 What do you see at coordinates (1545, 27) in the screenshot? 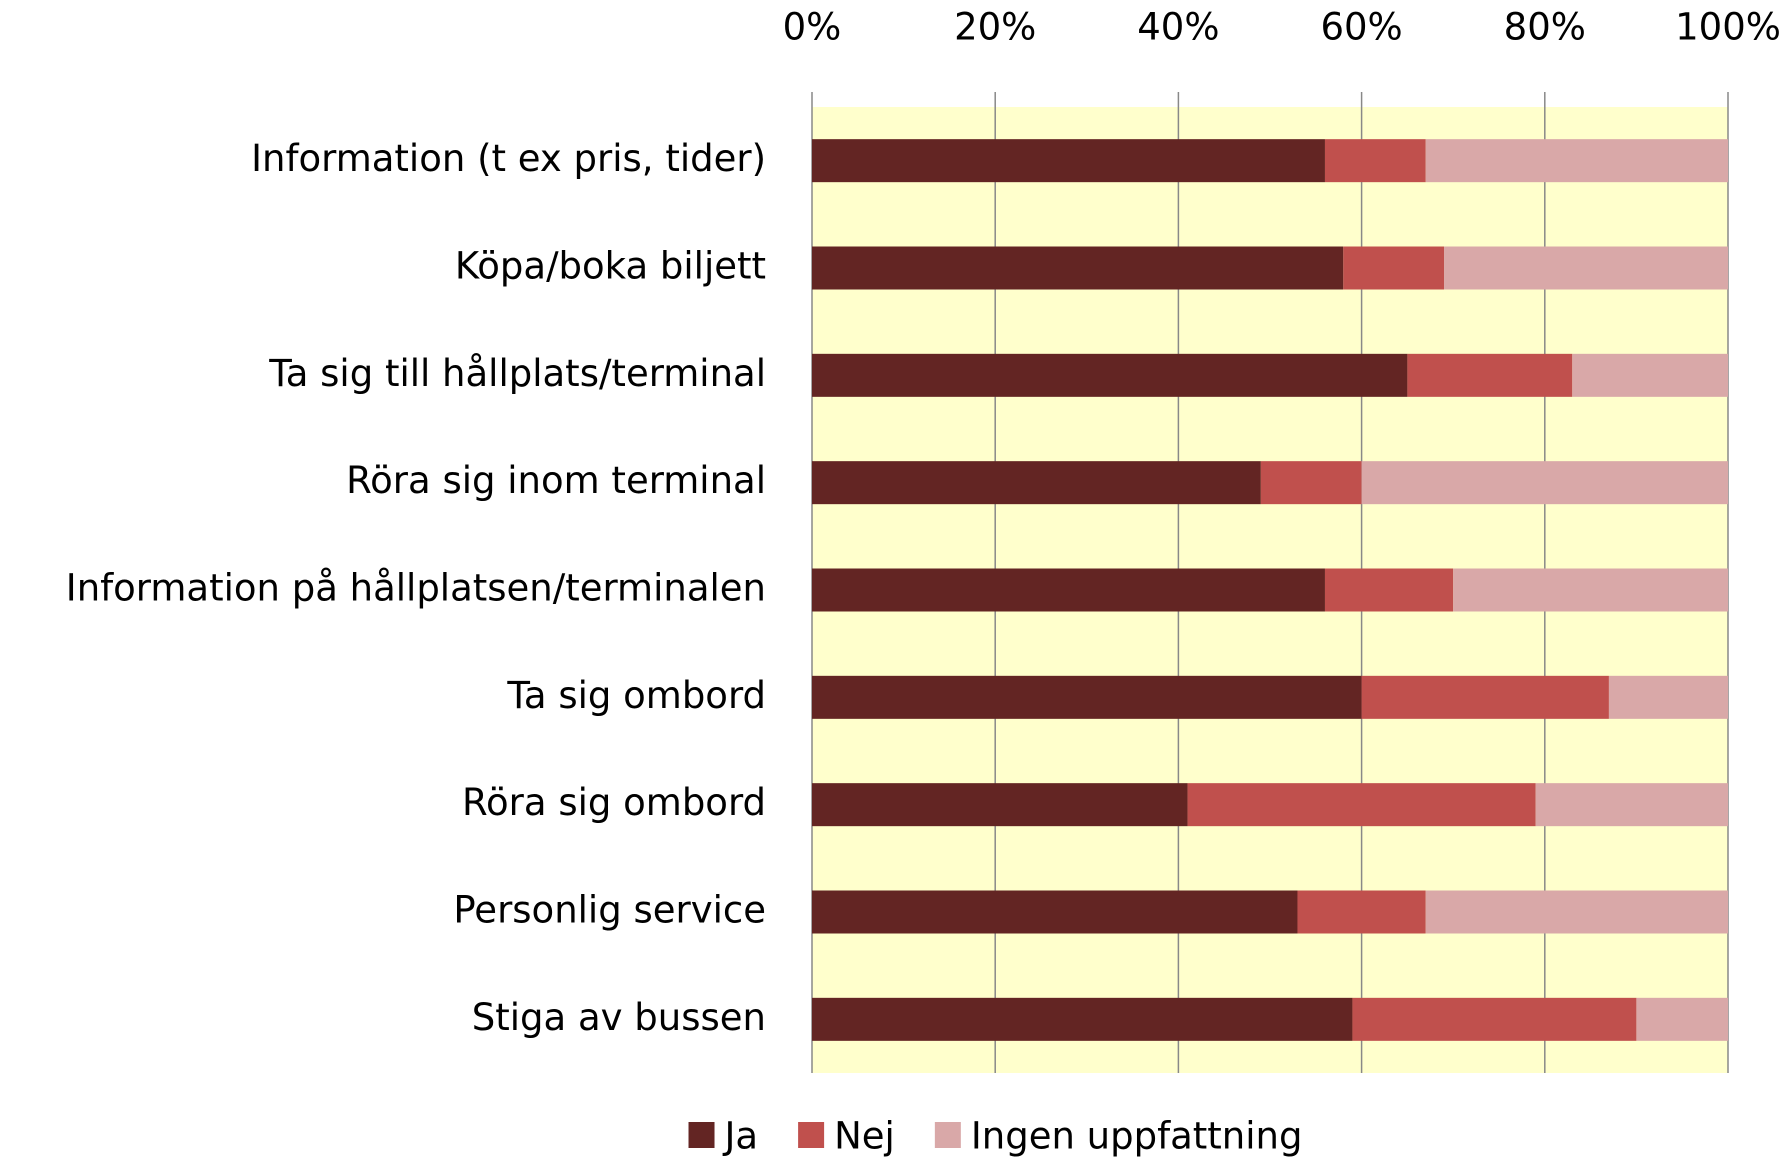
I see `x-tick-label: 80%` at bounding box center [1545, 27].